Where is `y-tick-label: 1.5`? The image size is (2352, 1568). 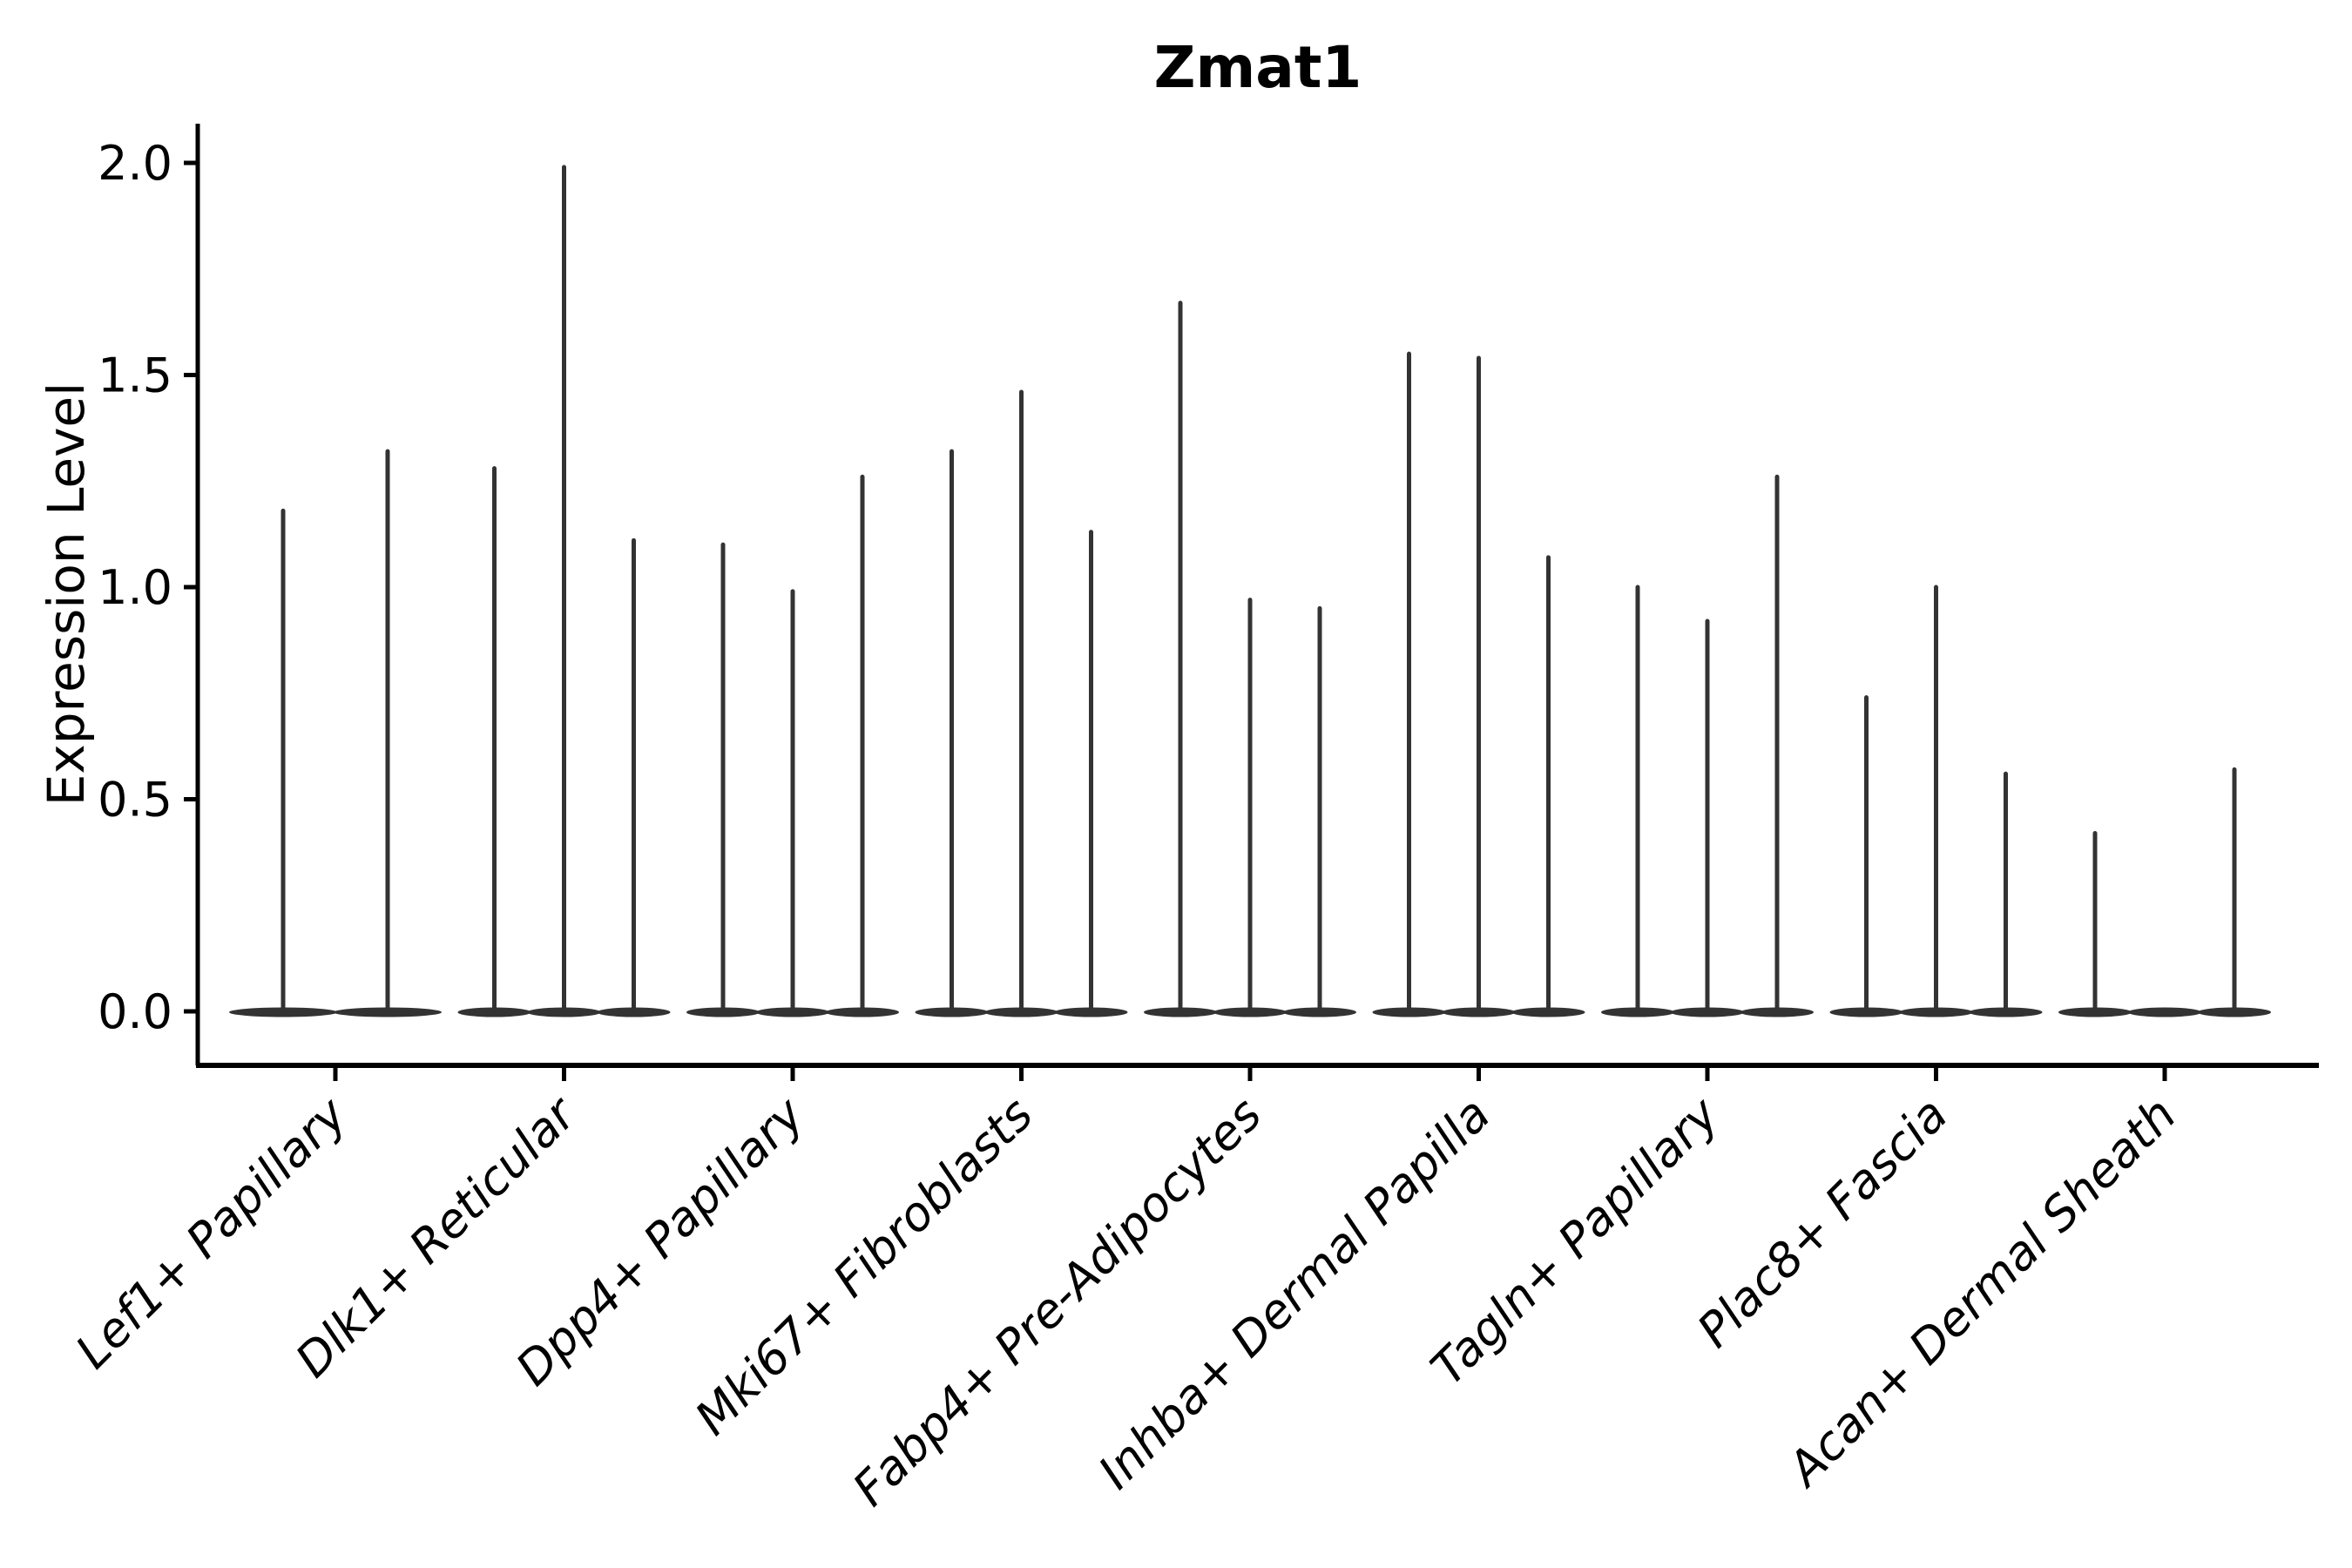
y-tick-label: 1.5 is located at coordinates (135, 375).